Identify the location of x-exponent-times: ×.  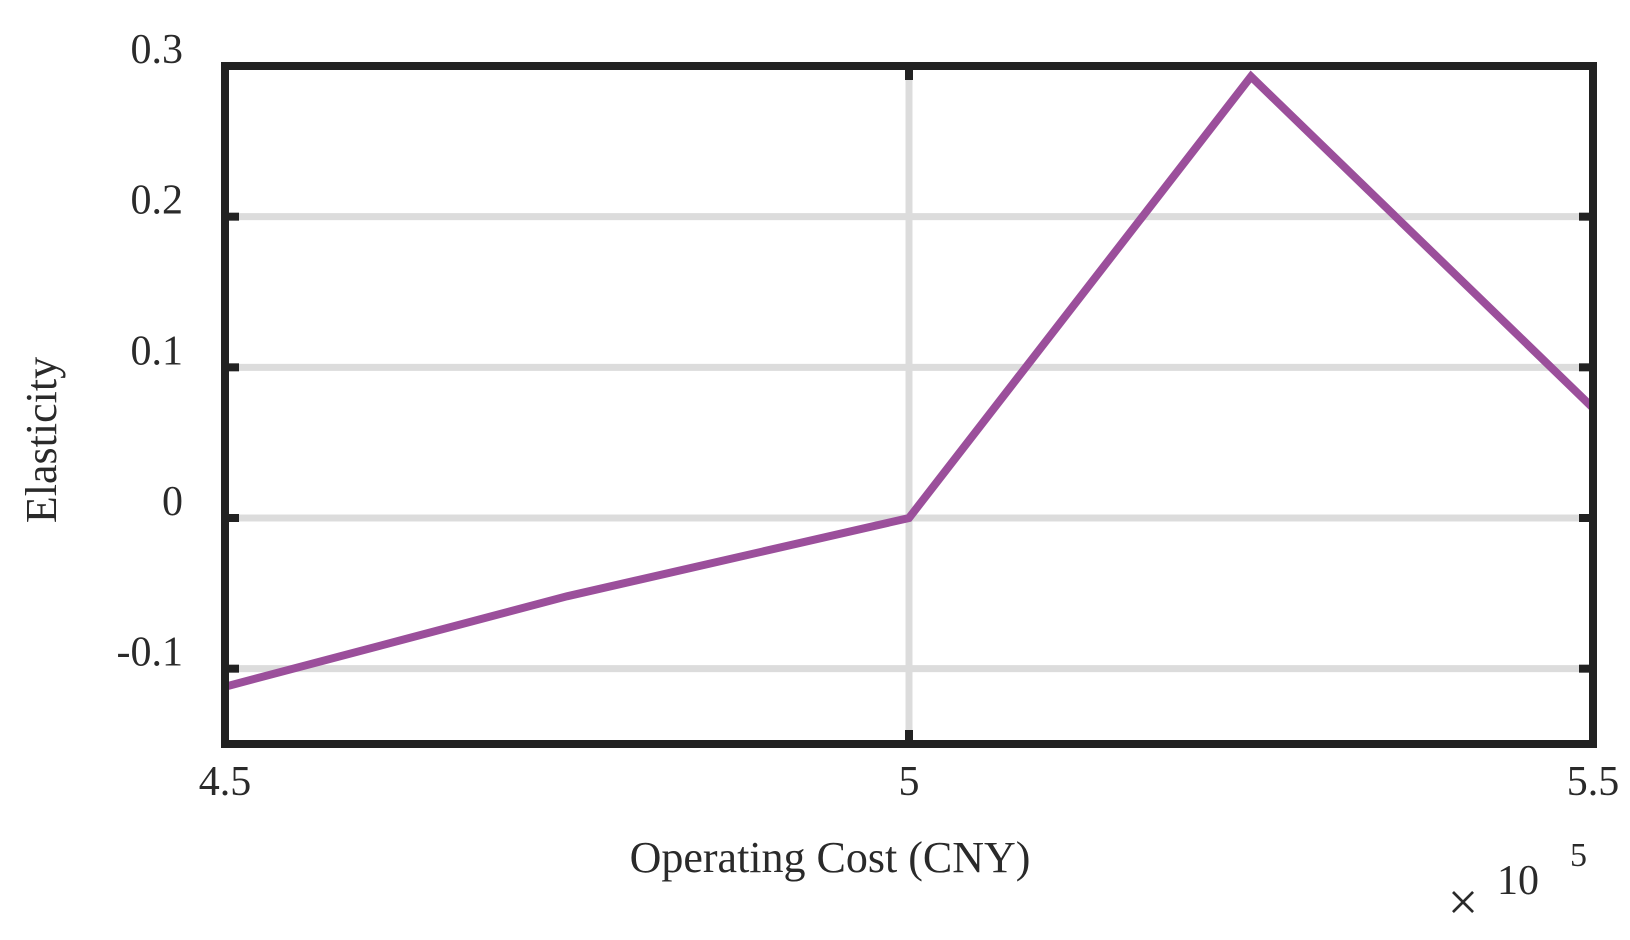
(1463, 902).